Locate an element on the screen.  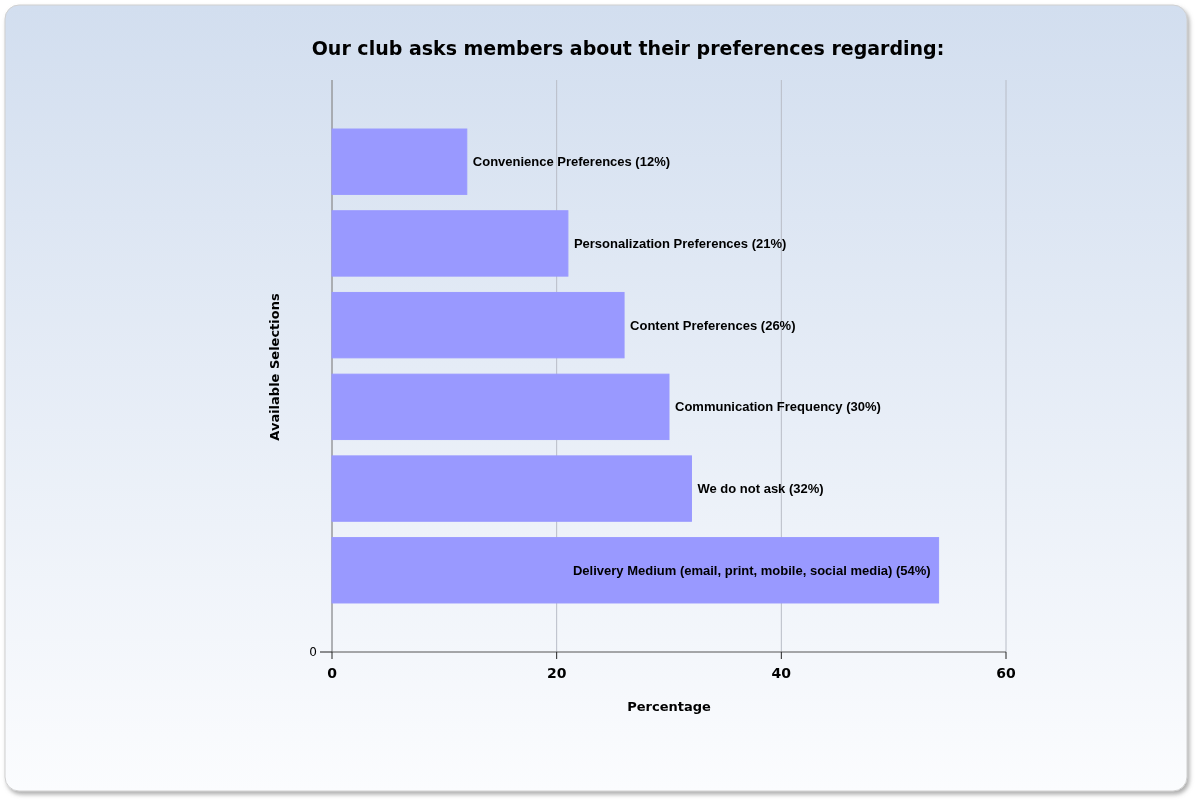
data-label: Delivery Medium (email, print, mobile, social media) (54%) is located at coordinates (751, 570).